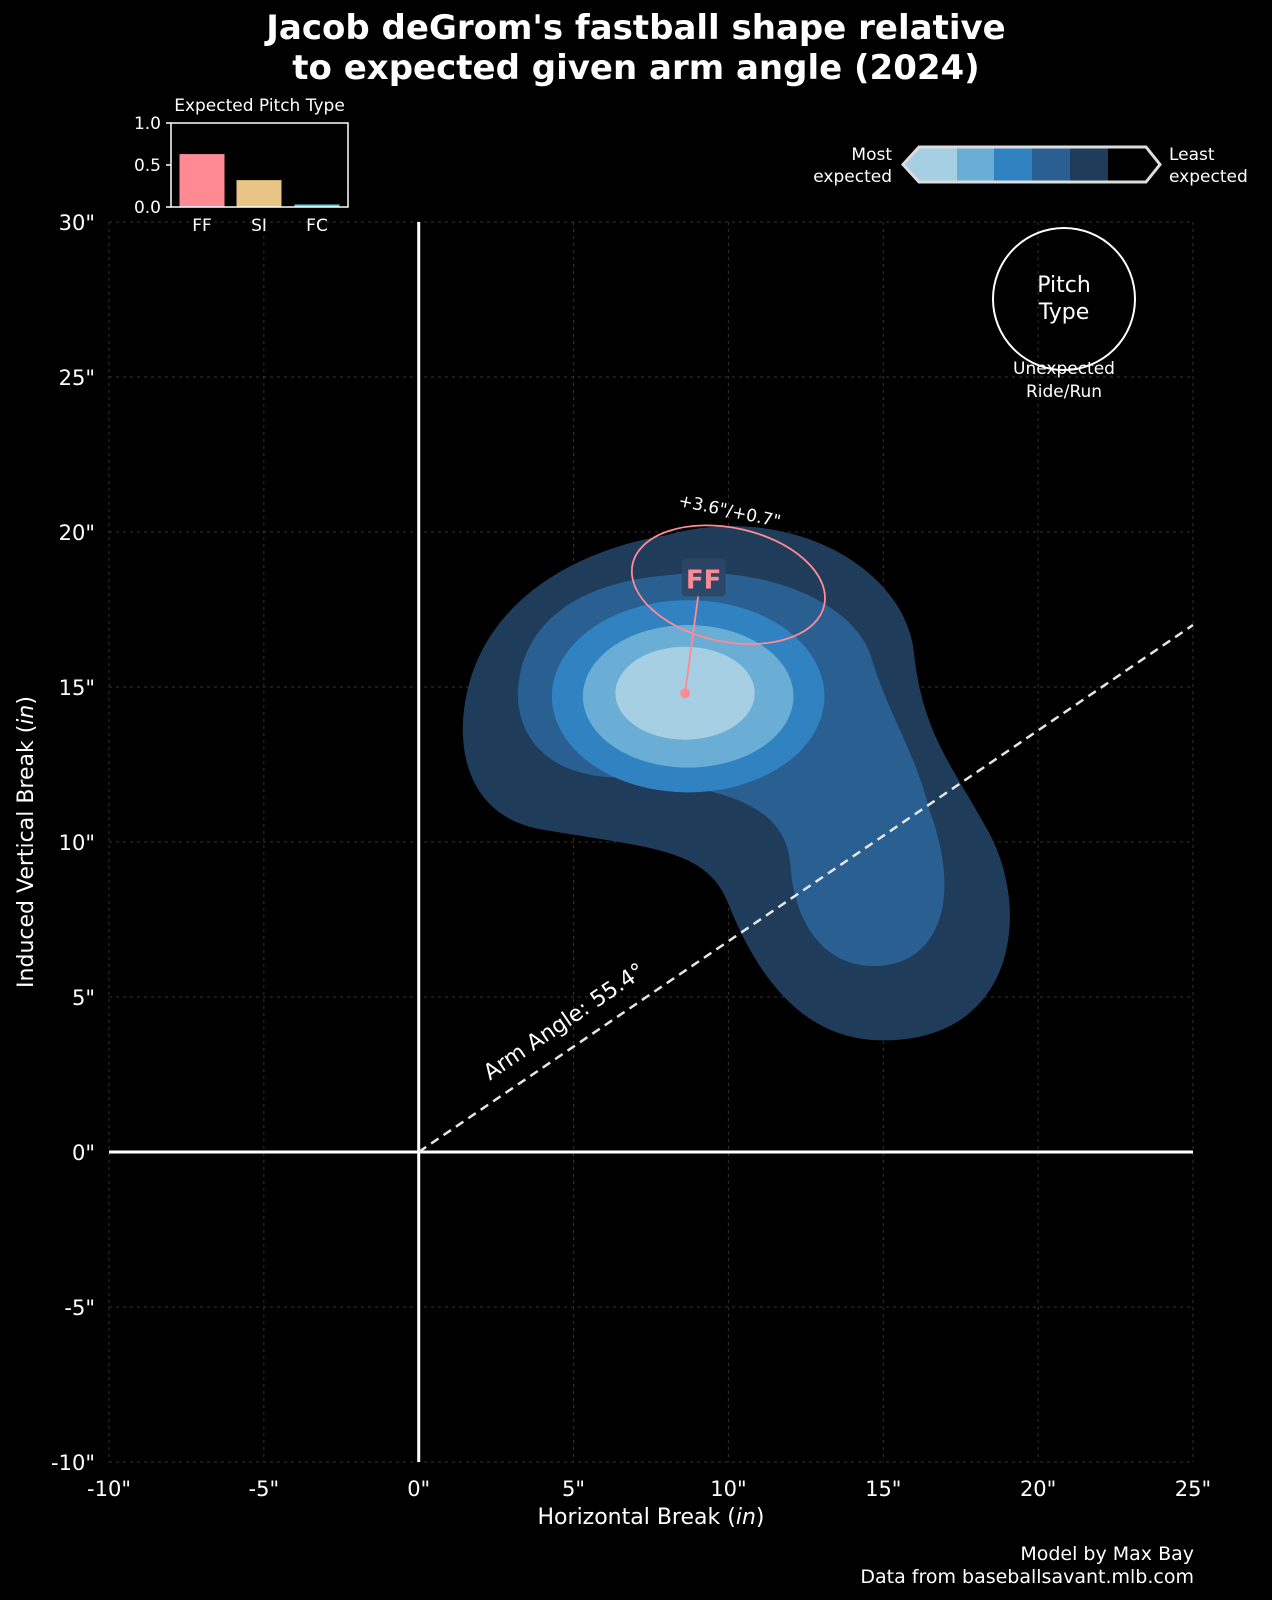  What do you see at coordinates (1038, 1489) in the screenshot?
I see `x-tick-label: 20"` at bounding box center [1038, 1489].